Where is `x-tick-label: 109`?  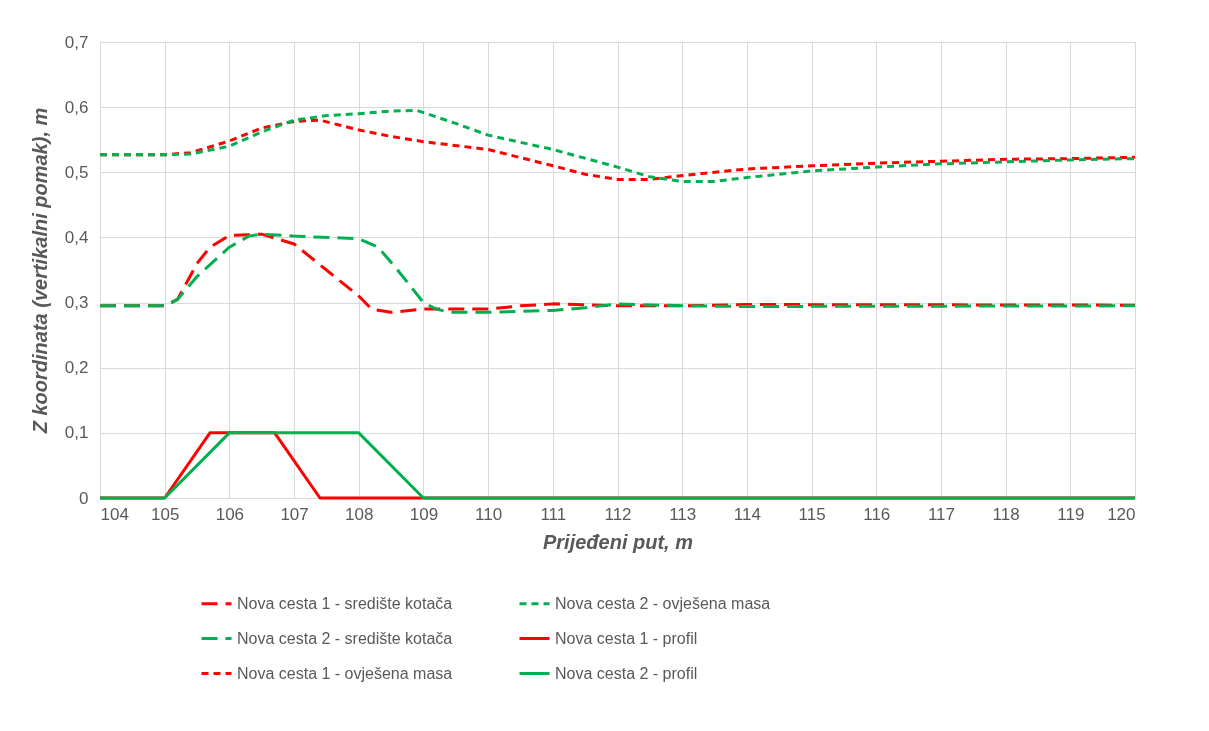
x-tick-label: 109 is located at coordinates (424, 514).